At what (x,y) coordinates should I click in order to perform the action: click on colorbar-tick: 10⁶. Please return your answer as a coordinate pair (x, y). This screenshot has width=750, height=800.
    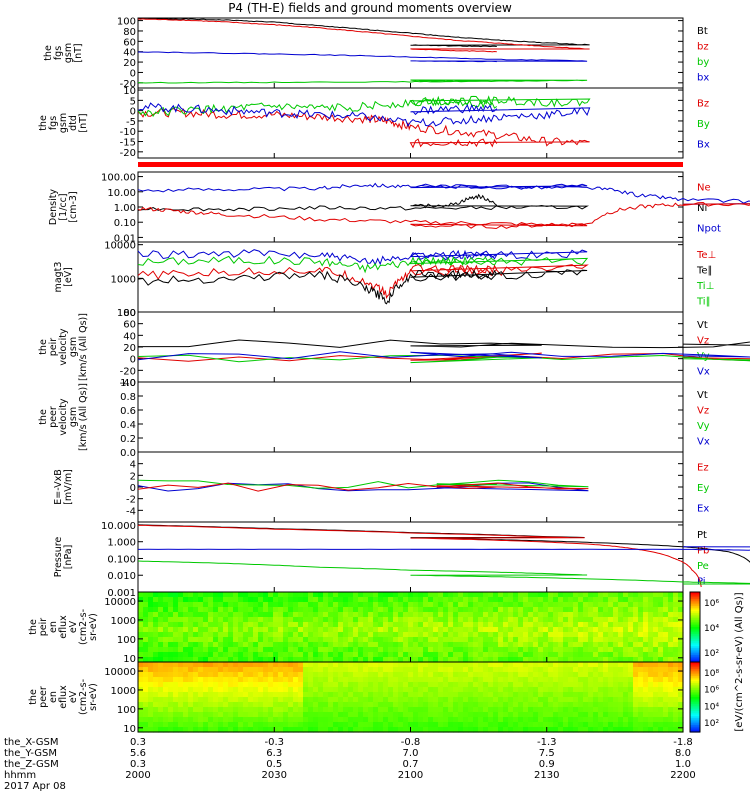
    Looking at the image, I should click on (711, 691).